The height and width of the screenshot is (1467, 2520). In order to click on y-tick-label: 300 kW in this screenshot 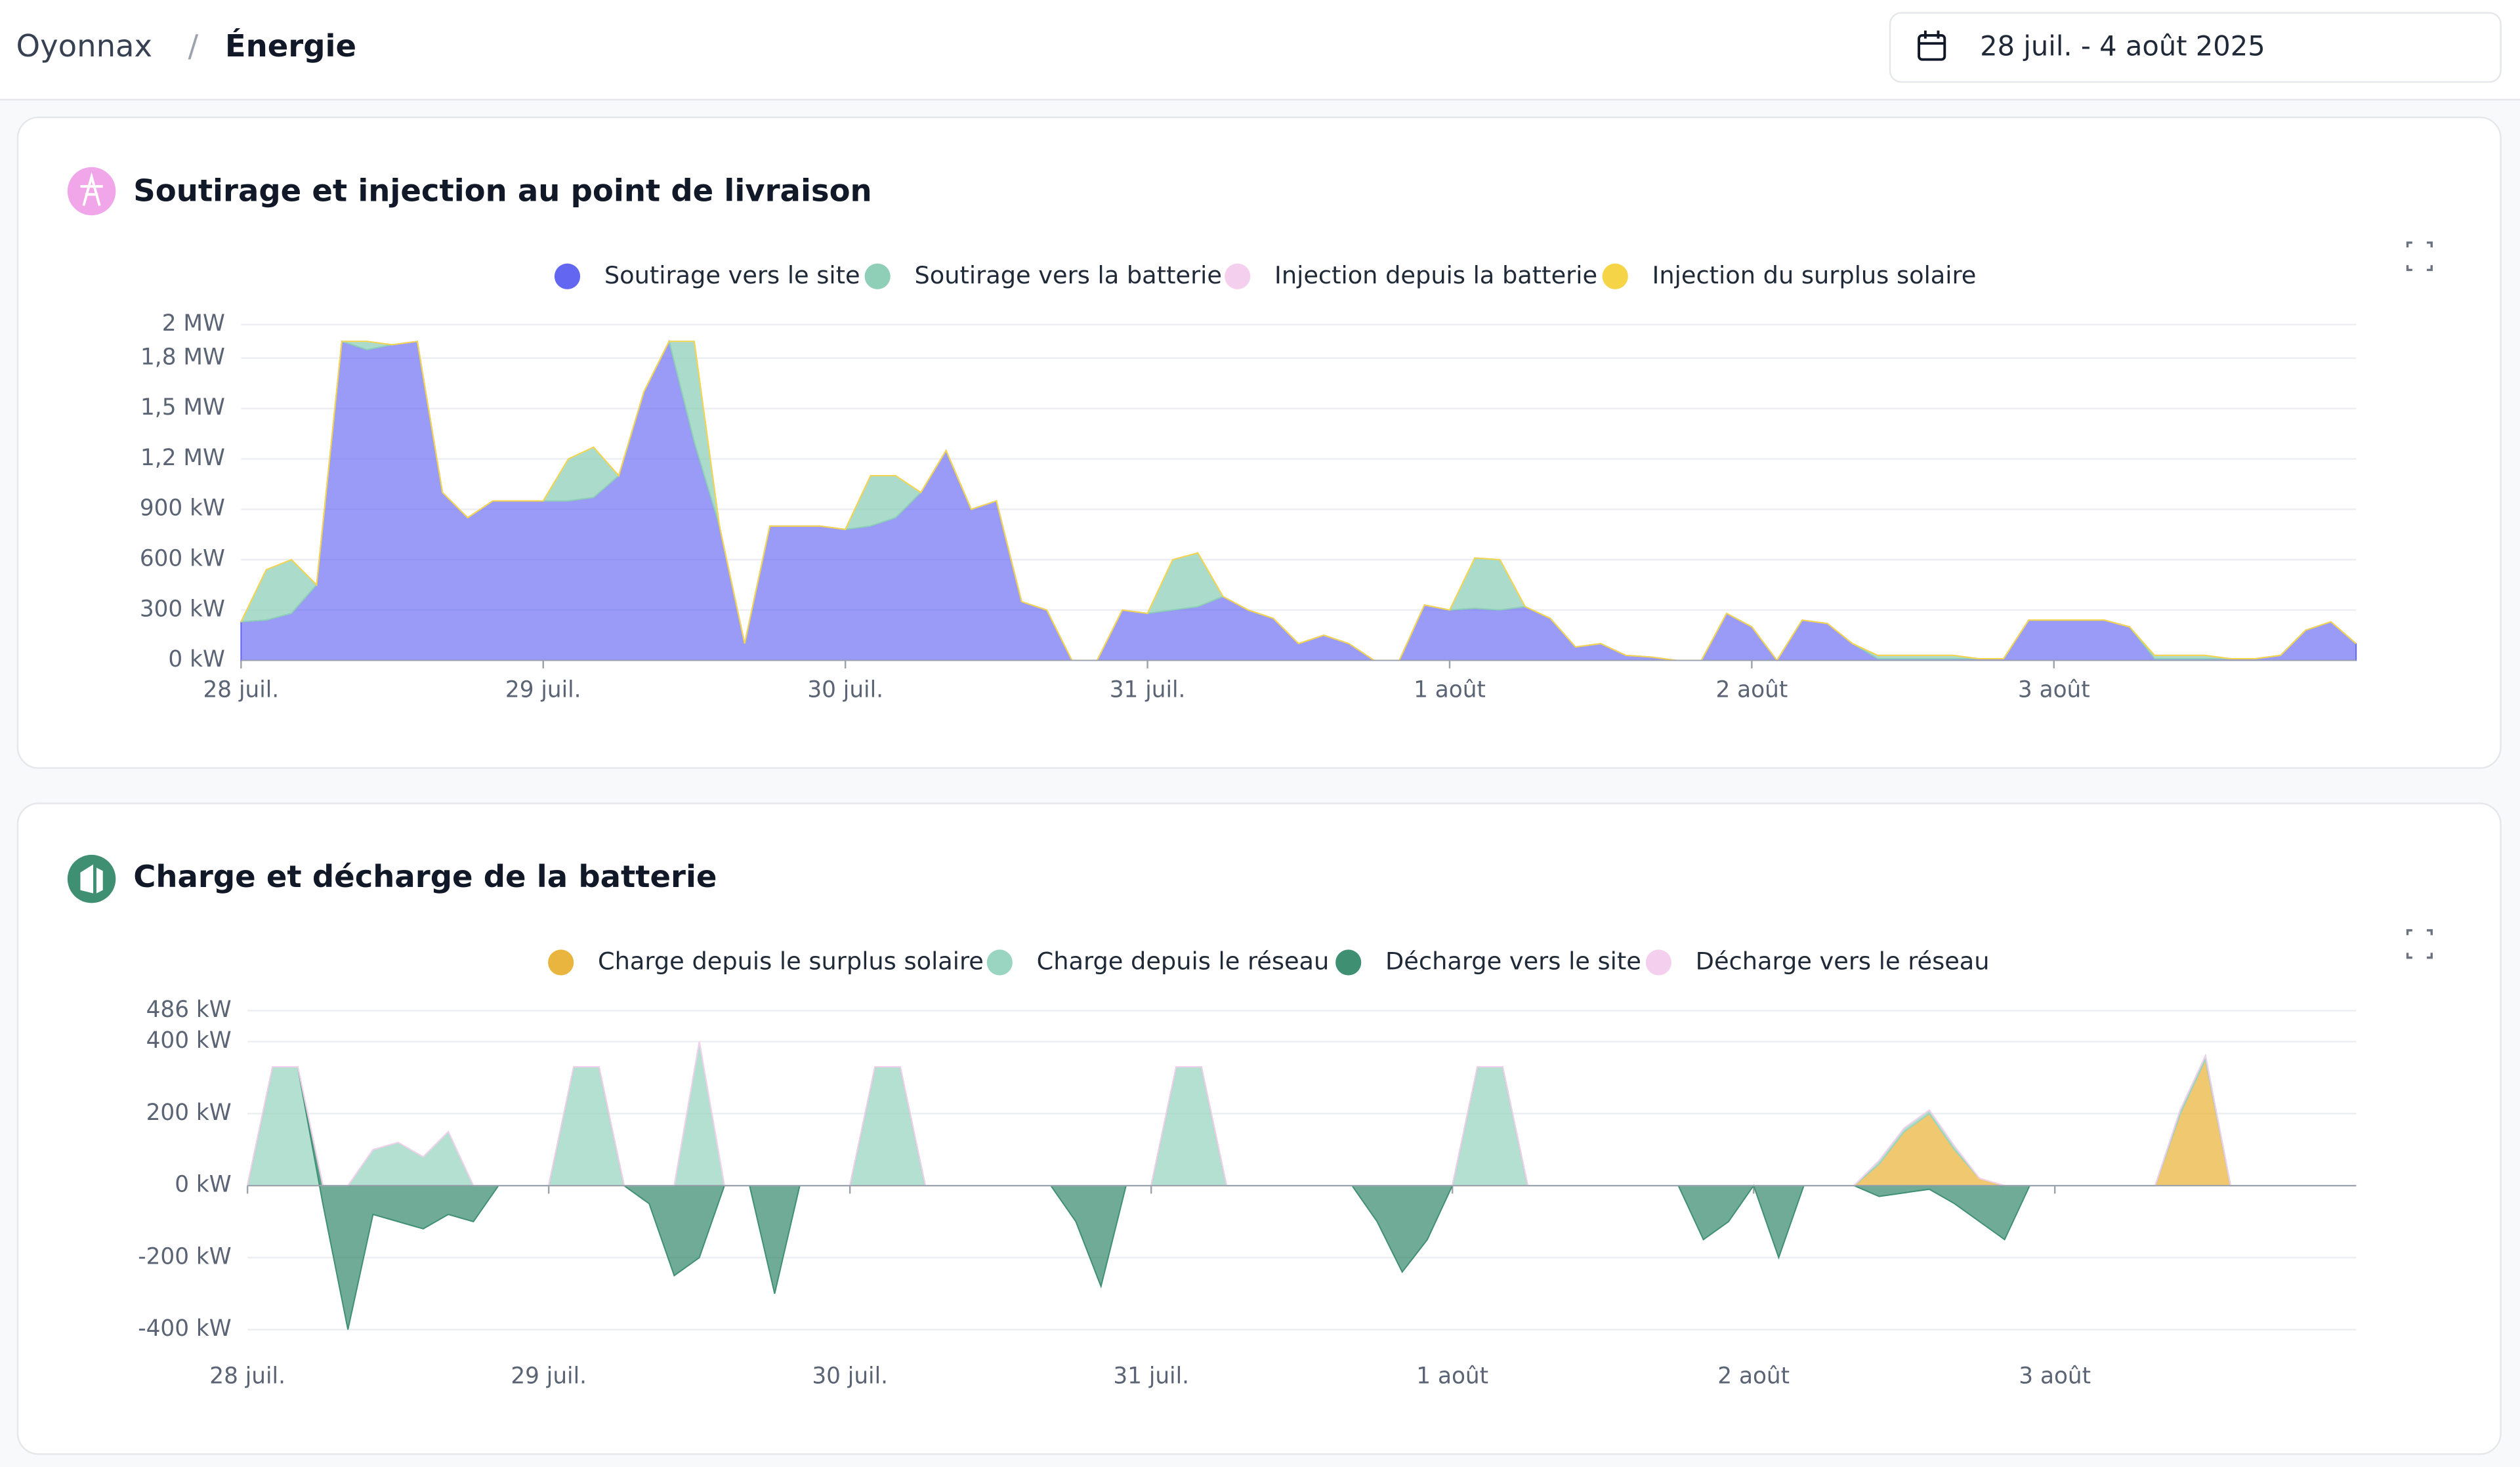, I will do `click(182, 609)`.